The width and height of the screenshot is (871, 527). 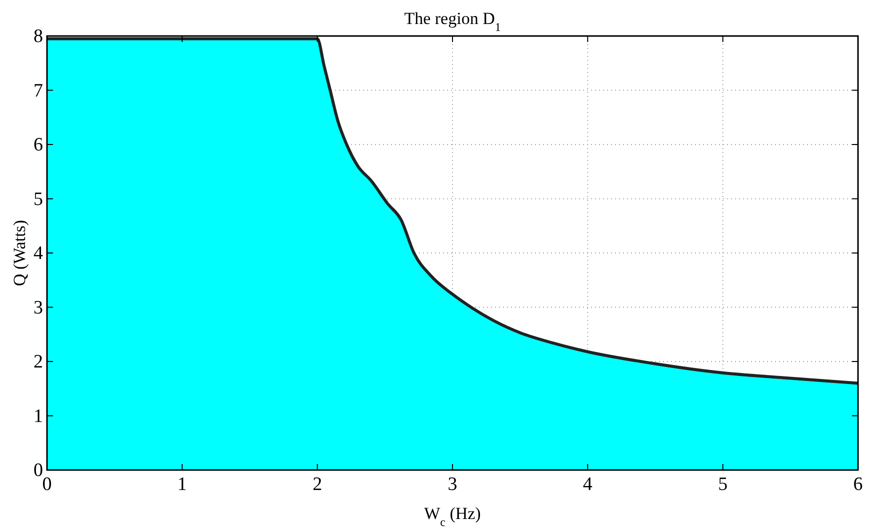 What do you see at coordinates (39, 253) in the screenshot?
I see `y-tick-label: 4` at bounding box center [39, 253].